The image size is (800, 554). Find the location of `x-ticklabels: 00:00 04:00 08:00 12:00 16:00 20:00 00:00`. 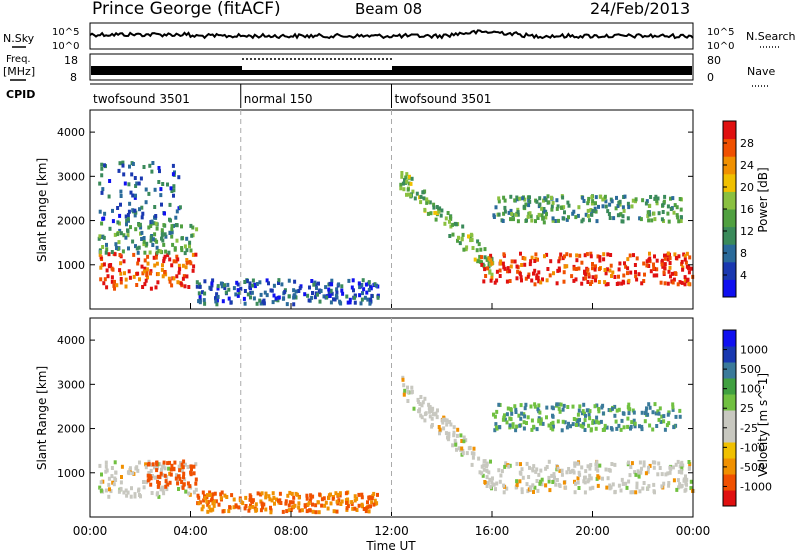

x-ticklabels: 00:00 04:00 08:00 12:00 16:00 20:00 00:00 is located at coordinates (392, 531).